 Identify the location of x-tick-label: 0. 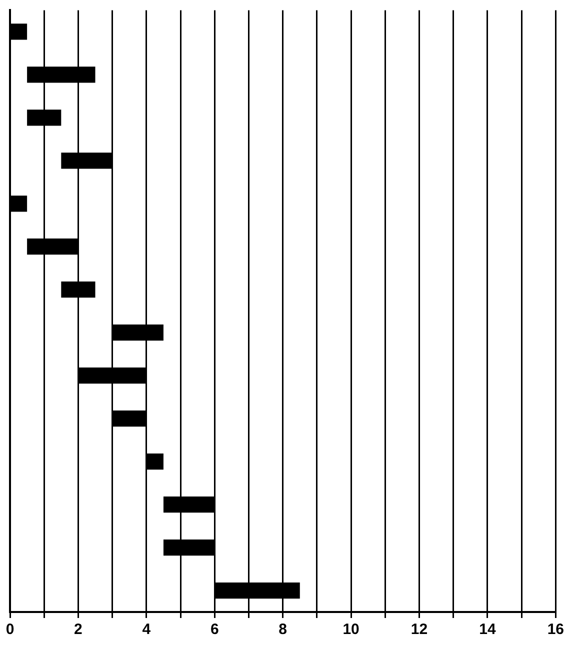
(10, 629).